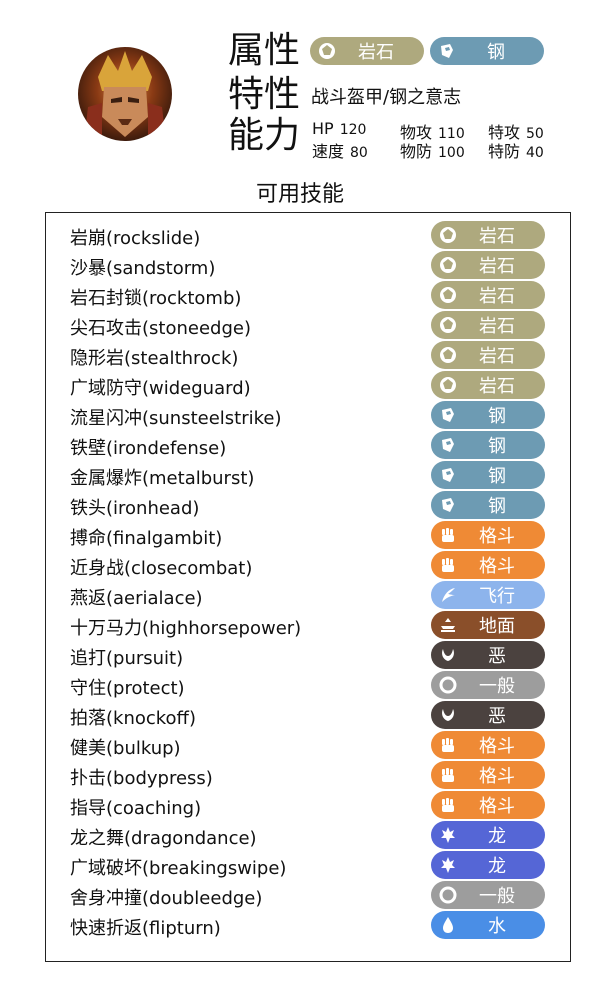  Describe the element at coordinates (497, 596) in the screenshot. I see `move-type-label: 飞行` at that location.